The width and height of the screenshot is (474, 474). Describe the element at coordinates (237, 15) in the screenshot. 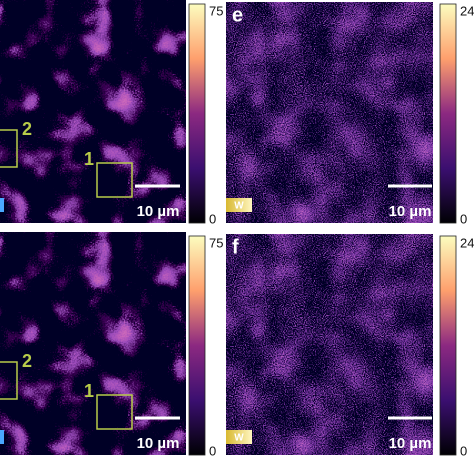

I see `panel-label: e` at that location.